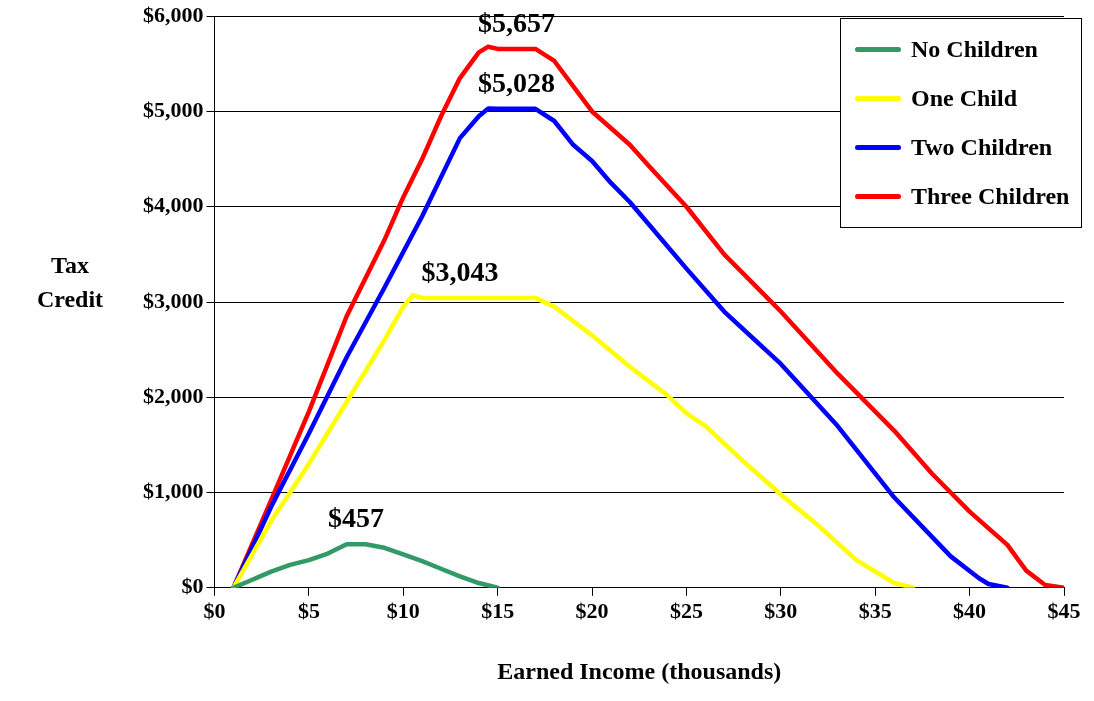 The width and height of the screenshot is (1094, 701). Describe the element at coordinates (517, 83) in the screenshot. I see `annotation: $5,028` at that location.